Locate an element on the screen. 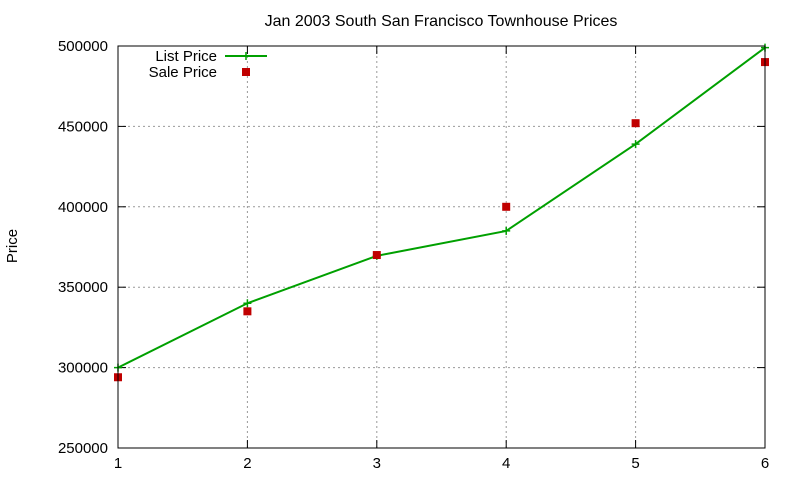 The image size is (800, 480). y-tick-label: 500000 is located at coordinates (83, 46).